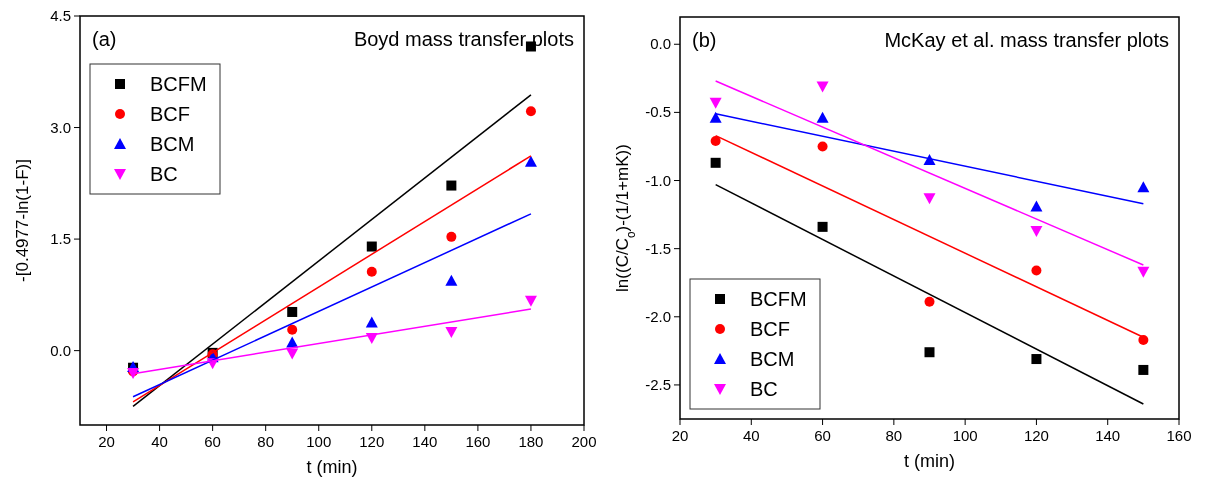 Image resolution: width=1206 pixels, height=490 pixels. Describe the element at coordinates (658, 180) in the screenshot. I see `y-tick-label: -1.0` at that location.